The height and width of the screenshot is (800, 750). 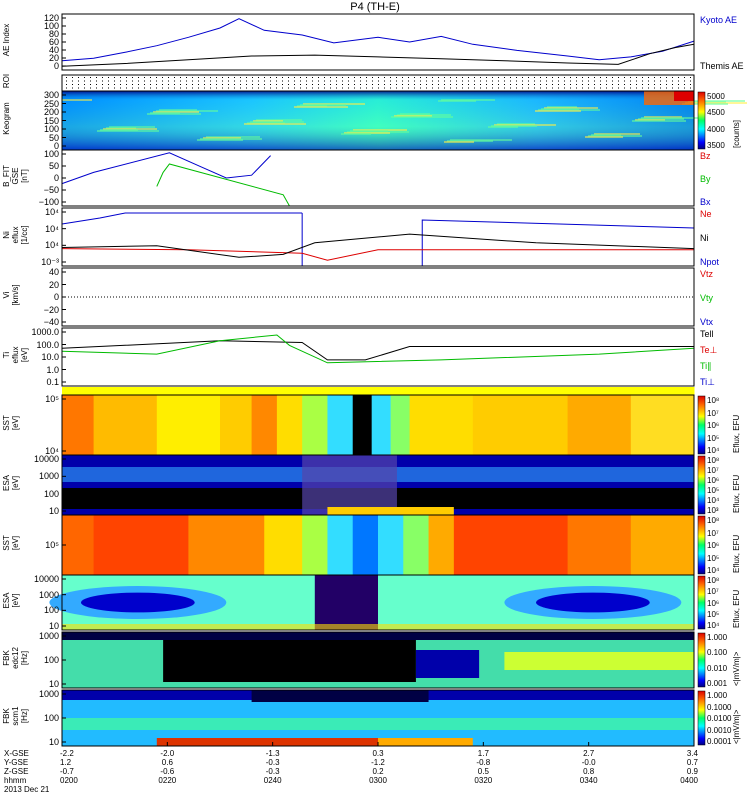 What do you see at coordinates (167, 780) in the screenshot?
I see `xaxis-value: 0220` at bounding box center [167, 780].